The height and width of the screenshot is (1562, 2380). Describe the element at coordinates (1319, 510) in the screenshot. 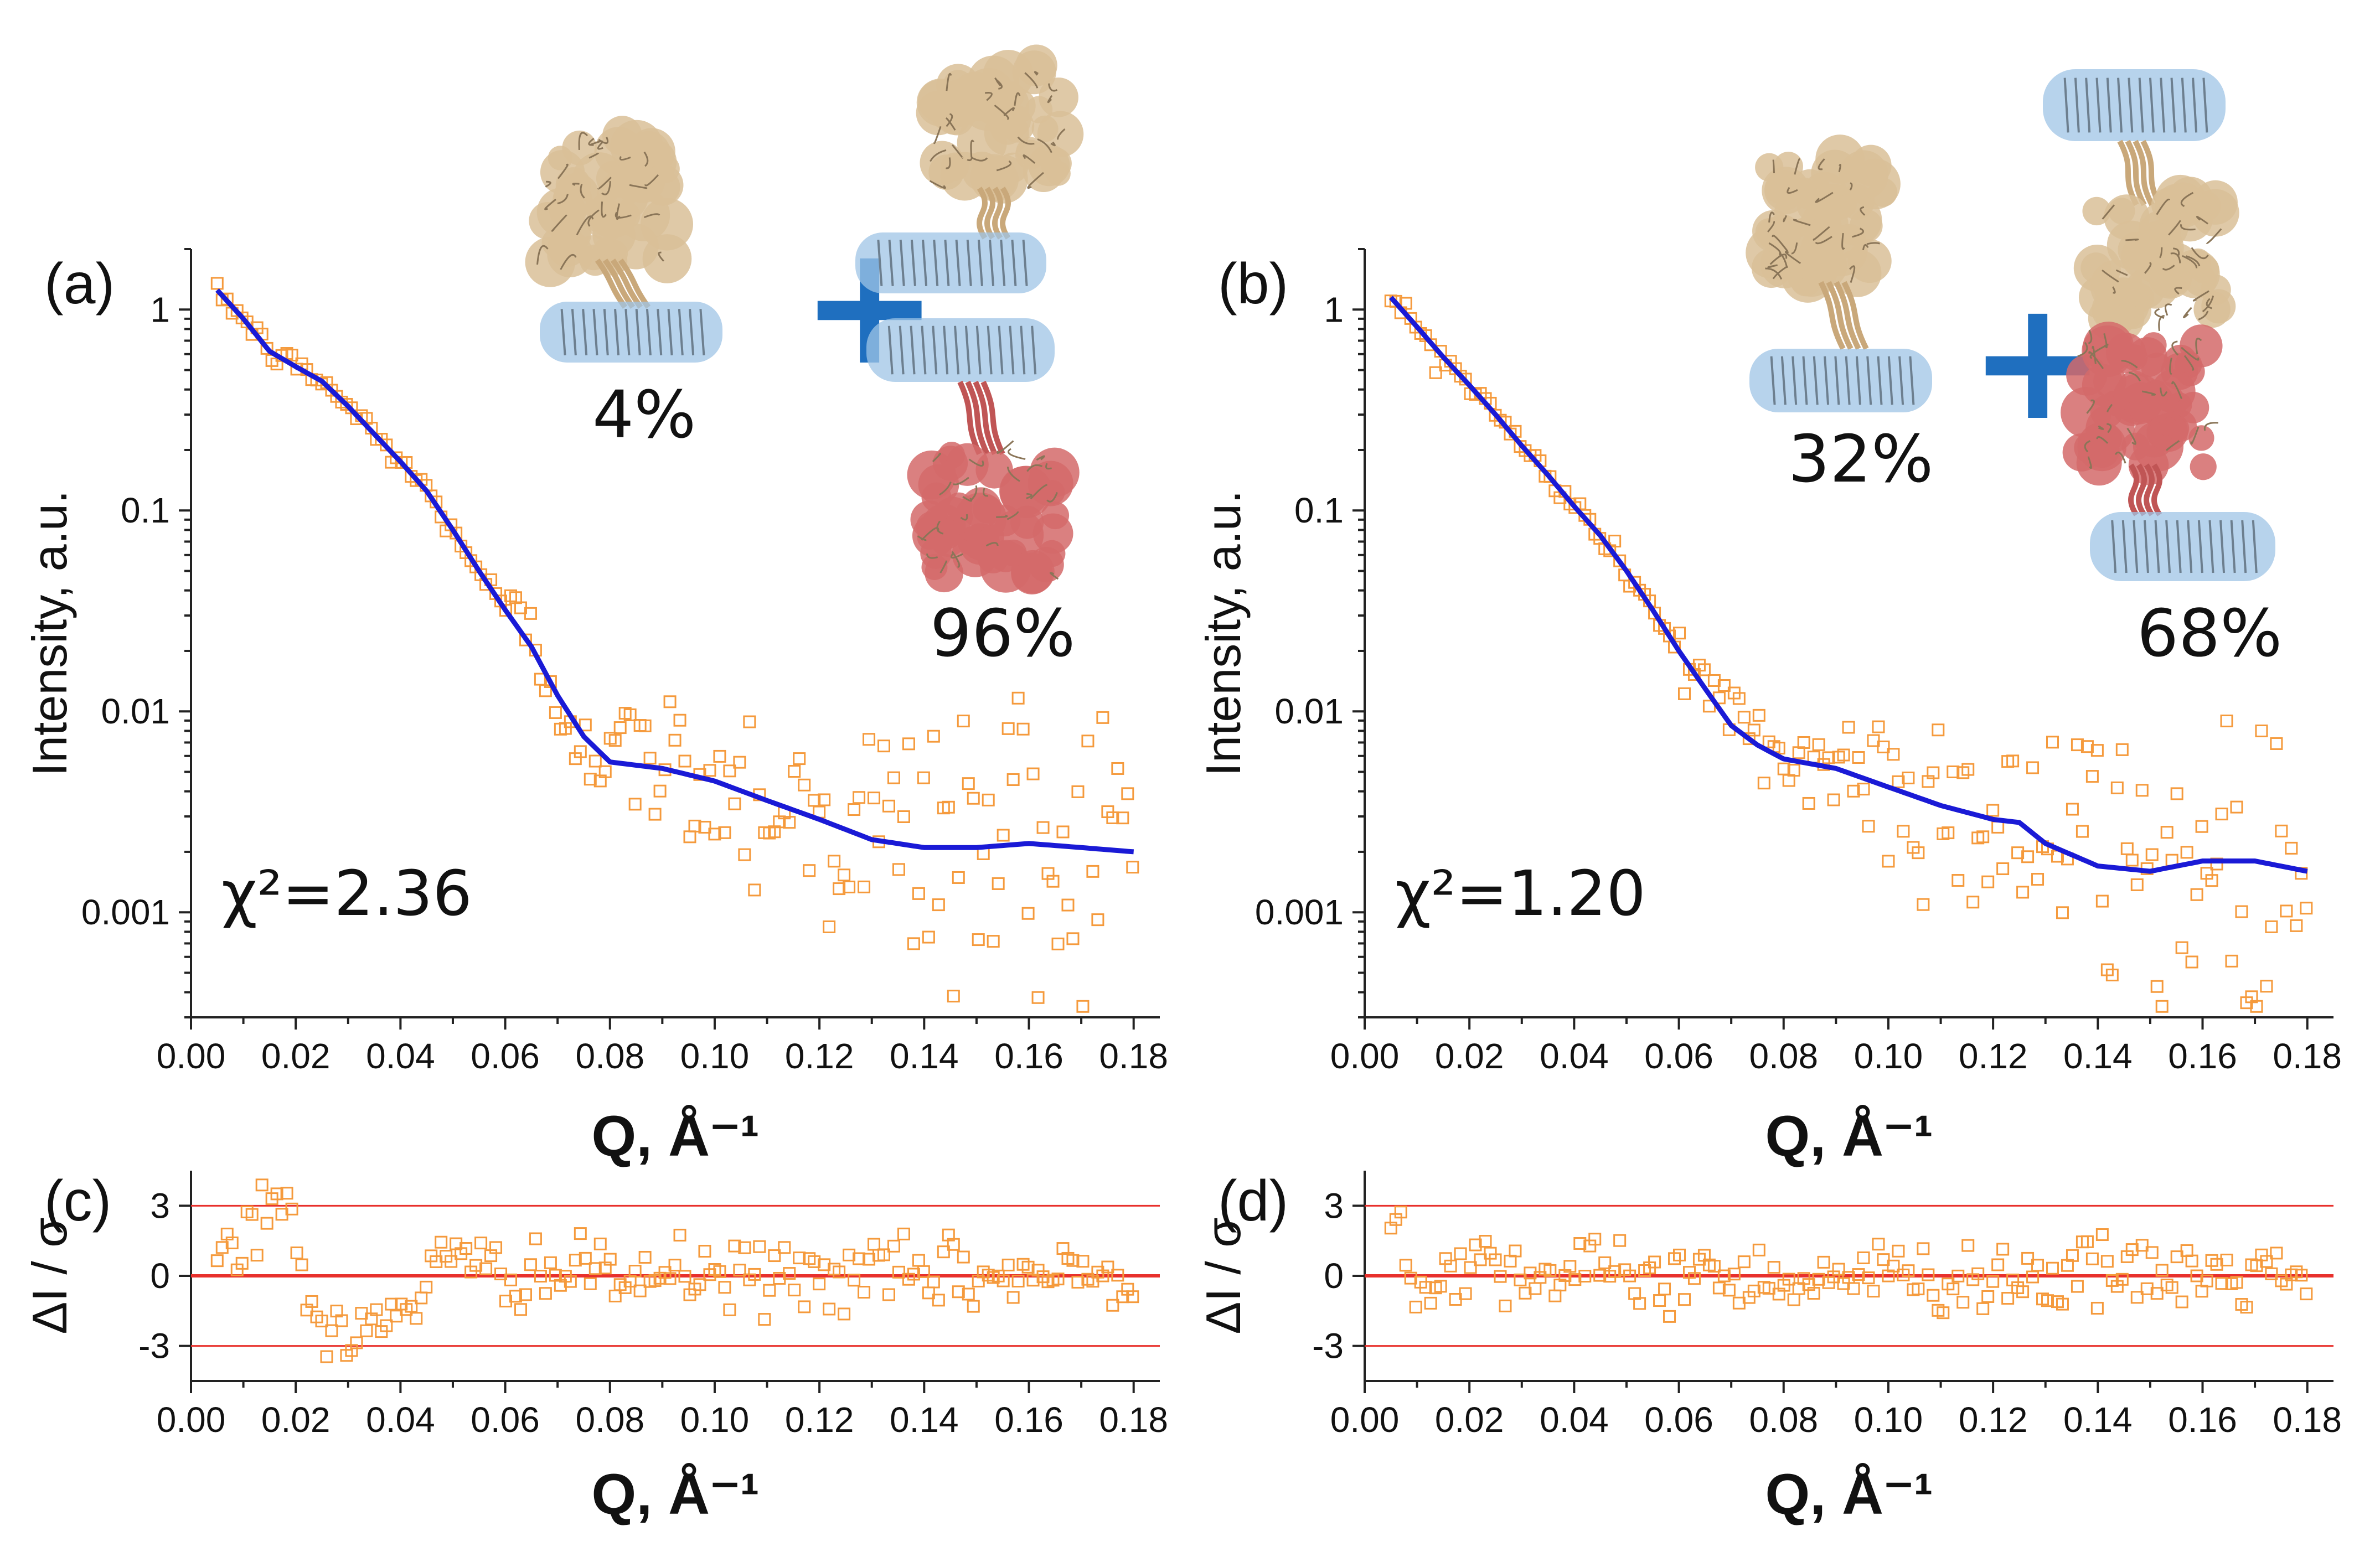

I see `y-tick-label: 0.1` at that location.